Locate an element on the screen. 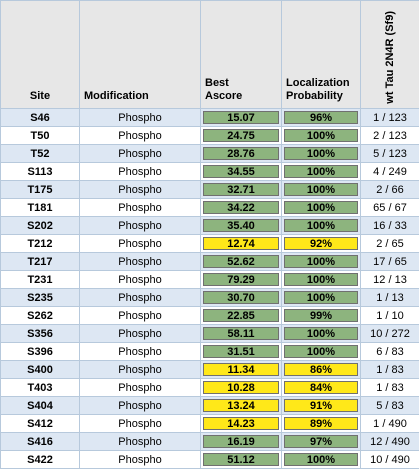  best-ascore-cell: 11.34 is located at coordinates (241, 369).